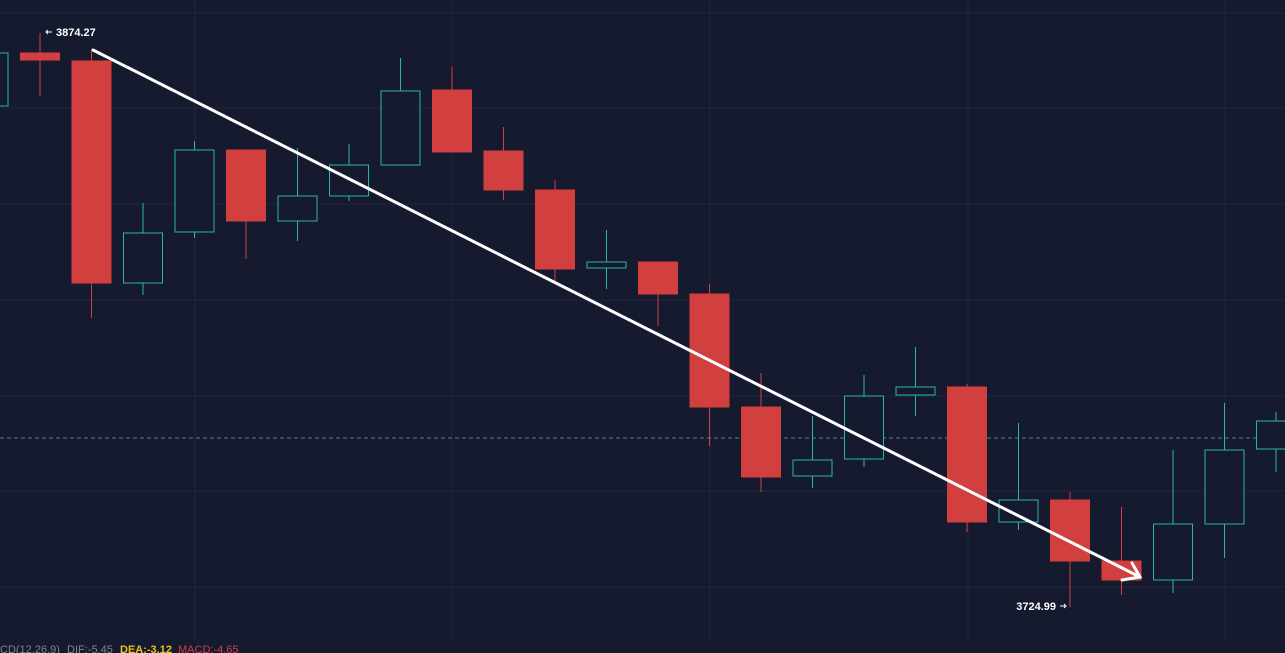  Describe the element at coordinates (76, 33) in the screenshot. I see `high-marker: 3874.27` at that location.